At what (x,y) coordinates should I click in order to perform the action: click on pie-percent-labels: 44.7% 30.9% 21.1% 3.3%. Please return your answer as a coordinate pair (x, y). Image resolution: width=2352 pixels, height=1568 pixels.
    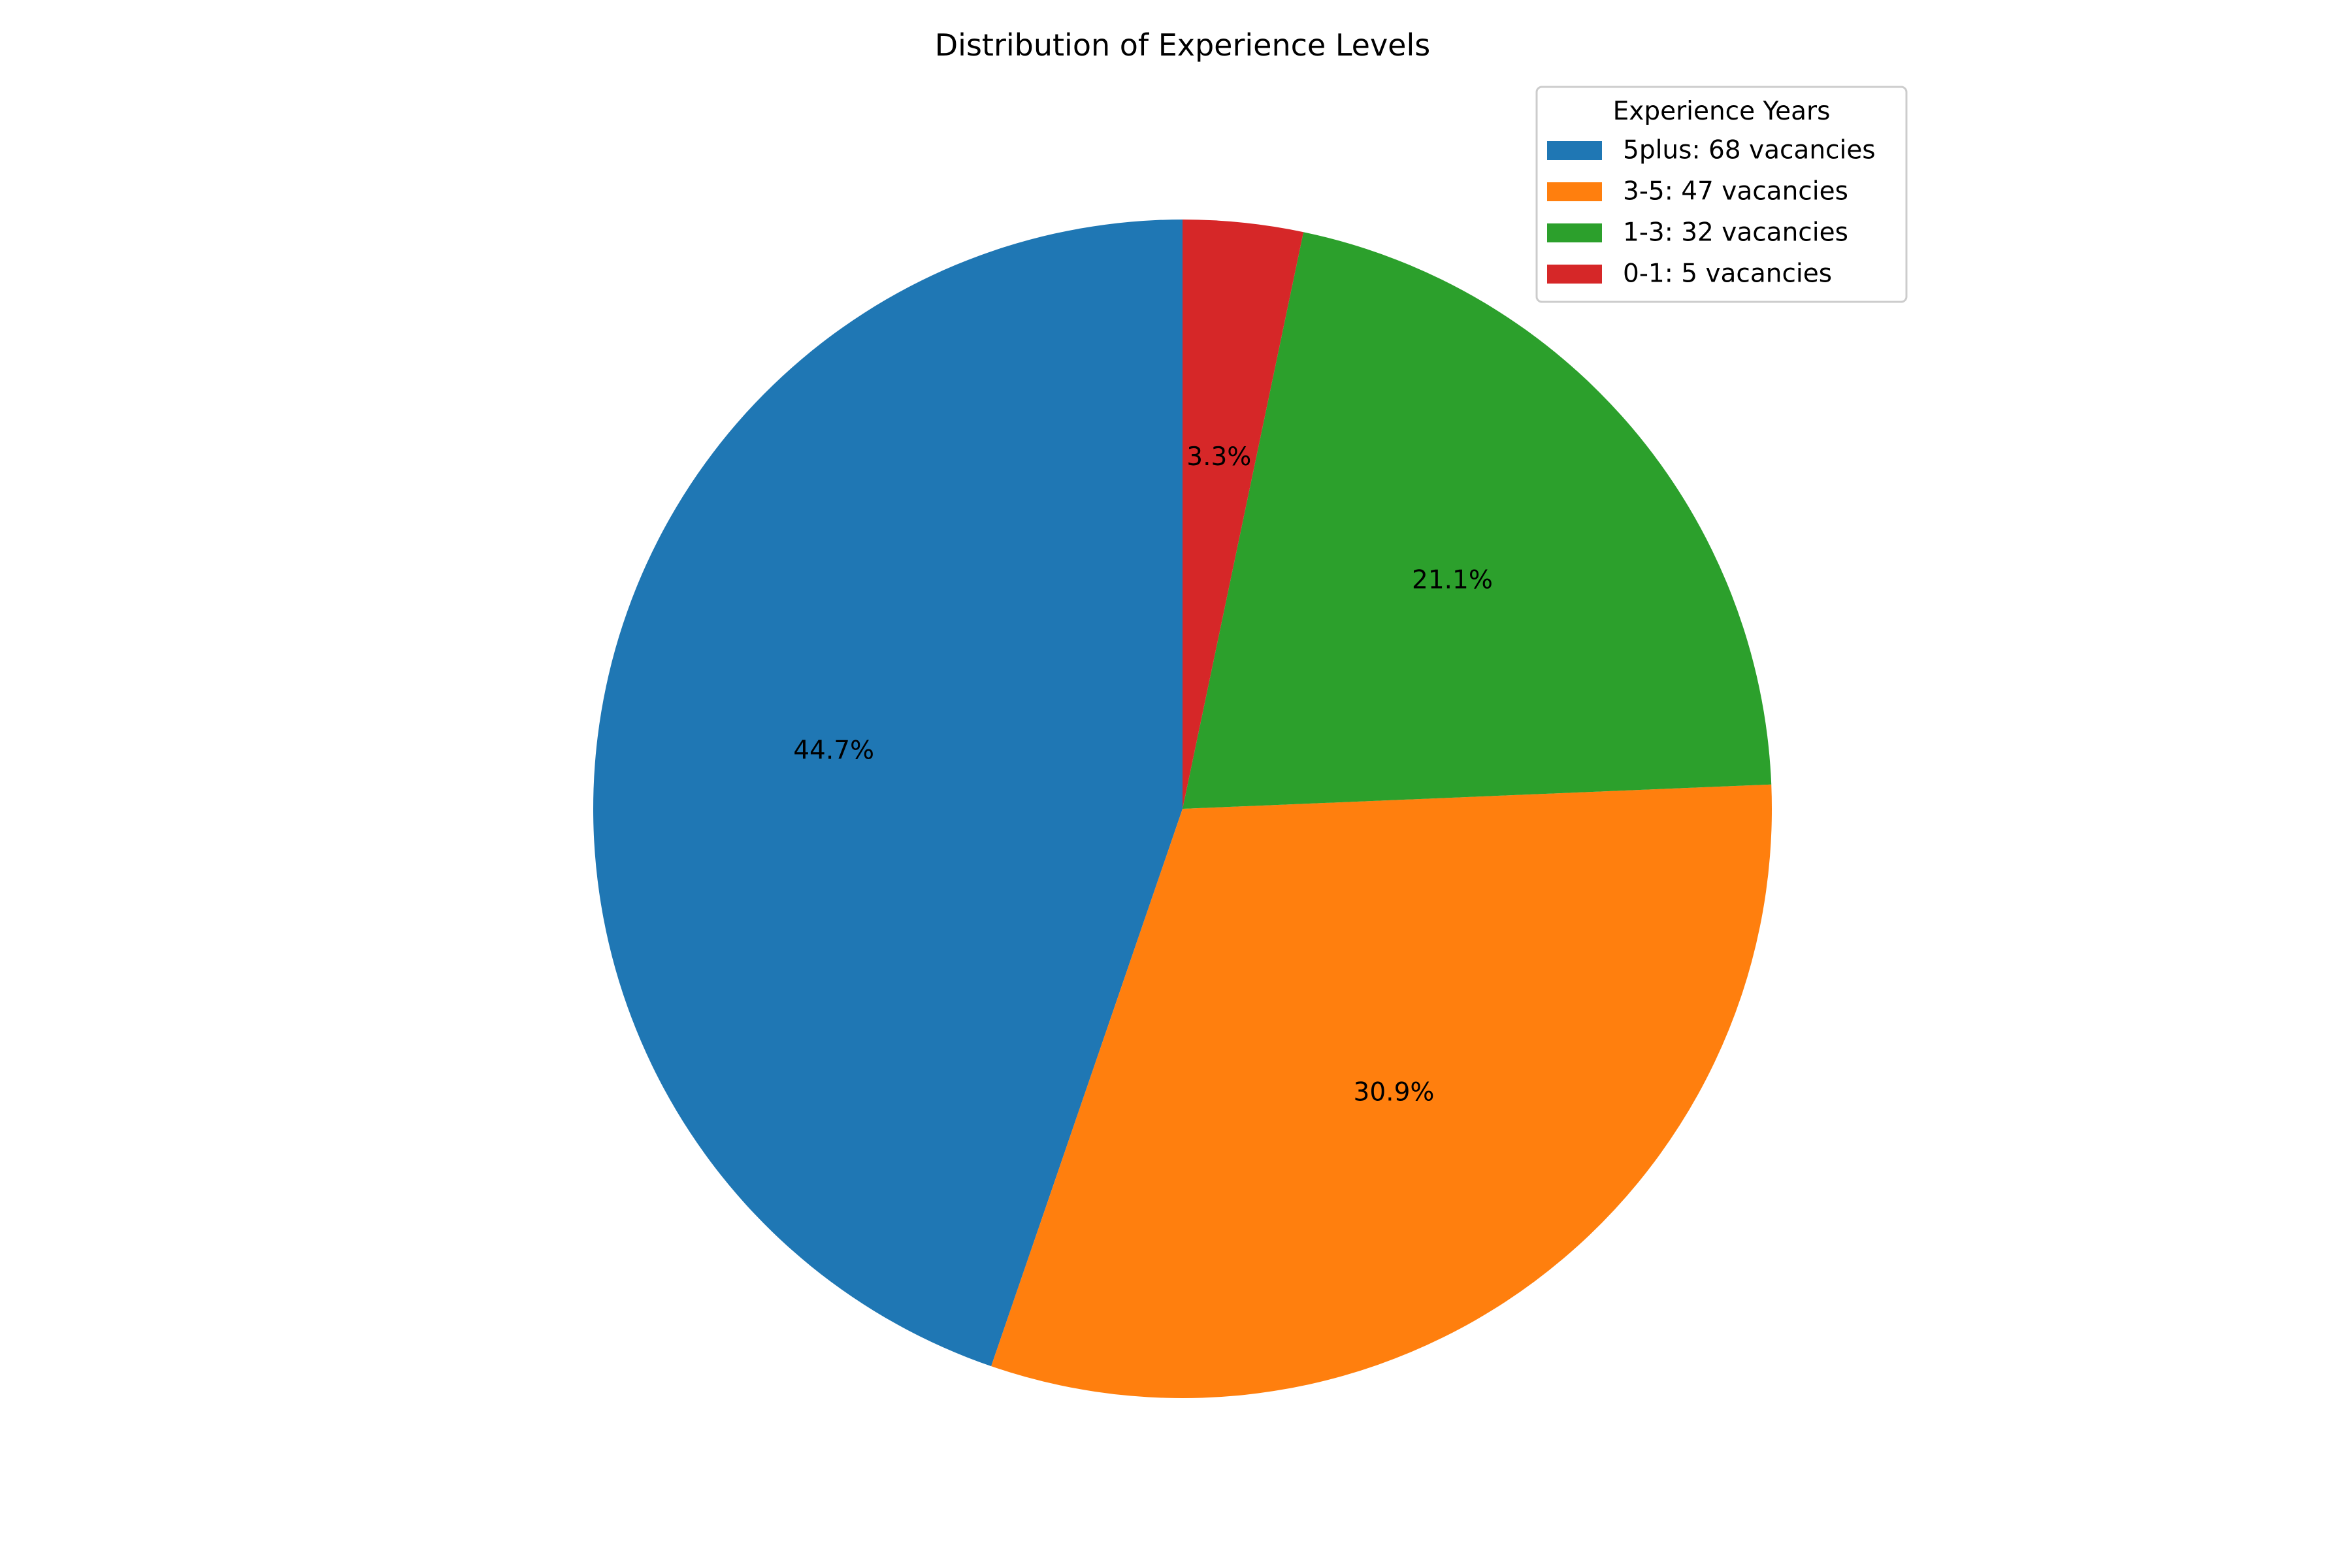
    Looking at the image, I should click on (1143, 774).